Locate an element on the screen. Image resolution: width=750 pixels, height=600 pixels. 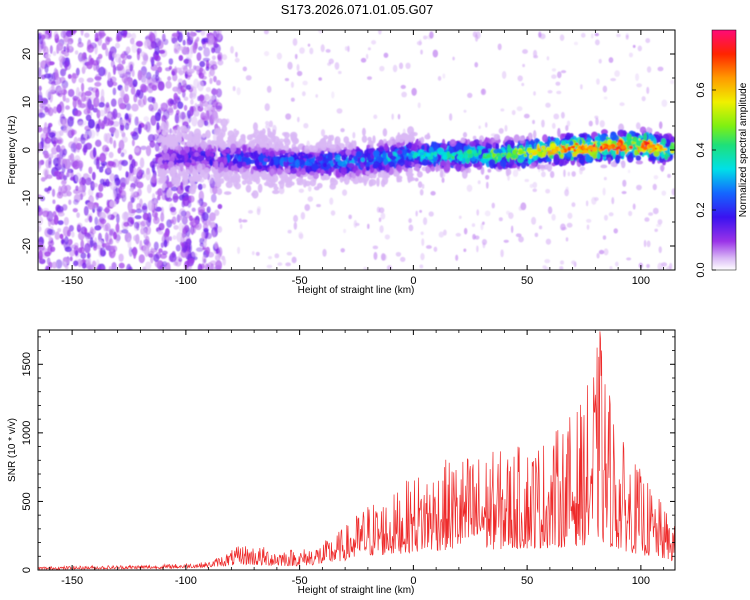
spectrogram-y-tick-label: -20 is located at coordinates (27, 246).